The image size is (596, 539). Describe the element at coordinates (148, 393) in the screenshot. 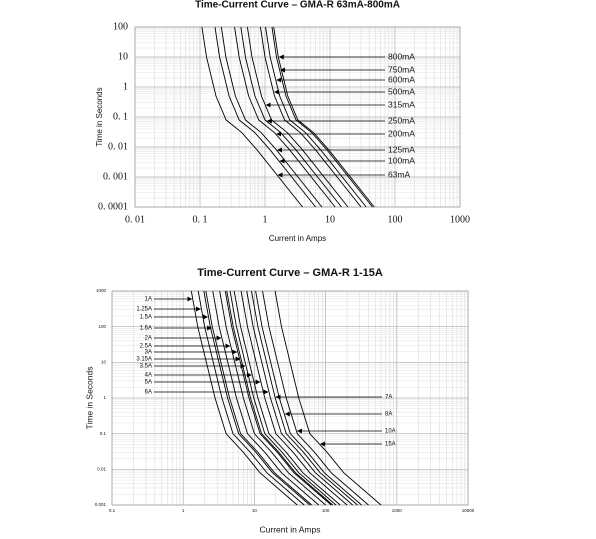

I see `curve-label: 6A` at that location.